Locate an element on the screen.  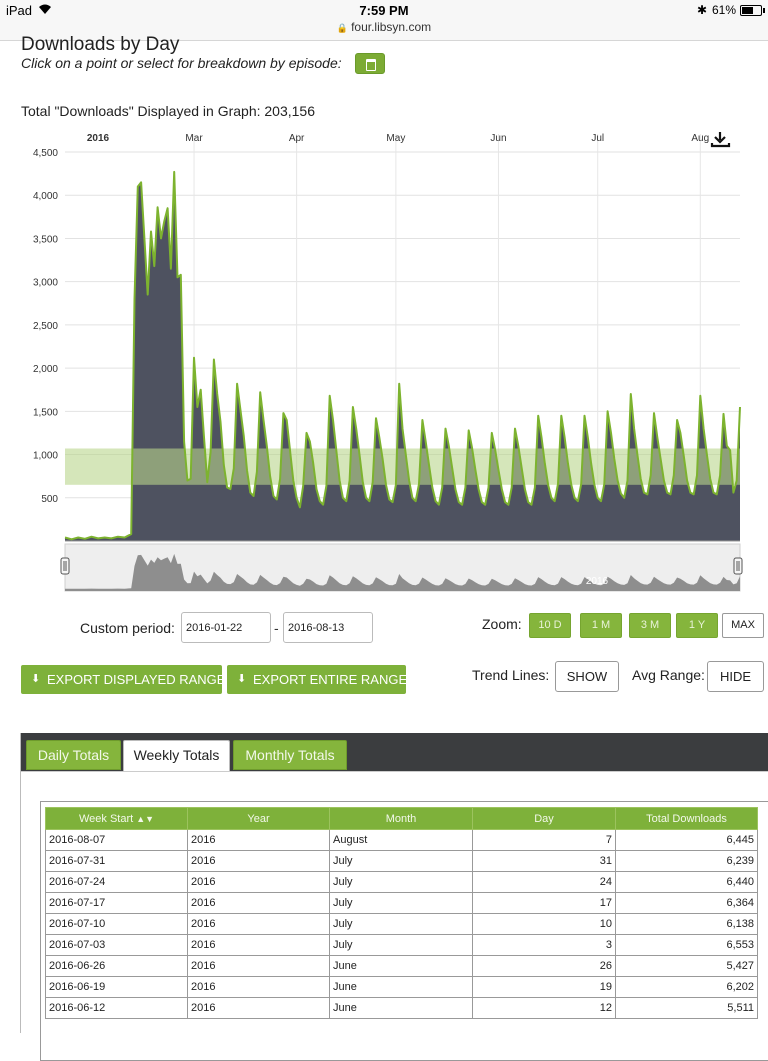
sort-icon: ▲▼ is located at coordinates (145, 818).